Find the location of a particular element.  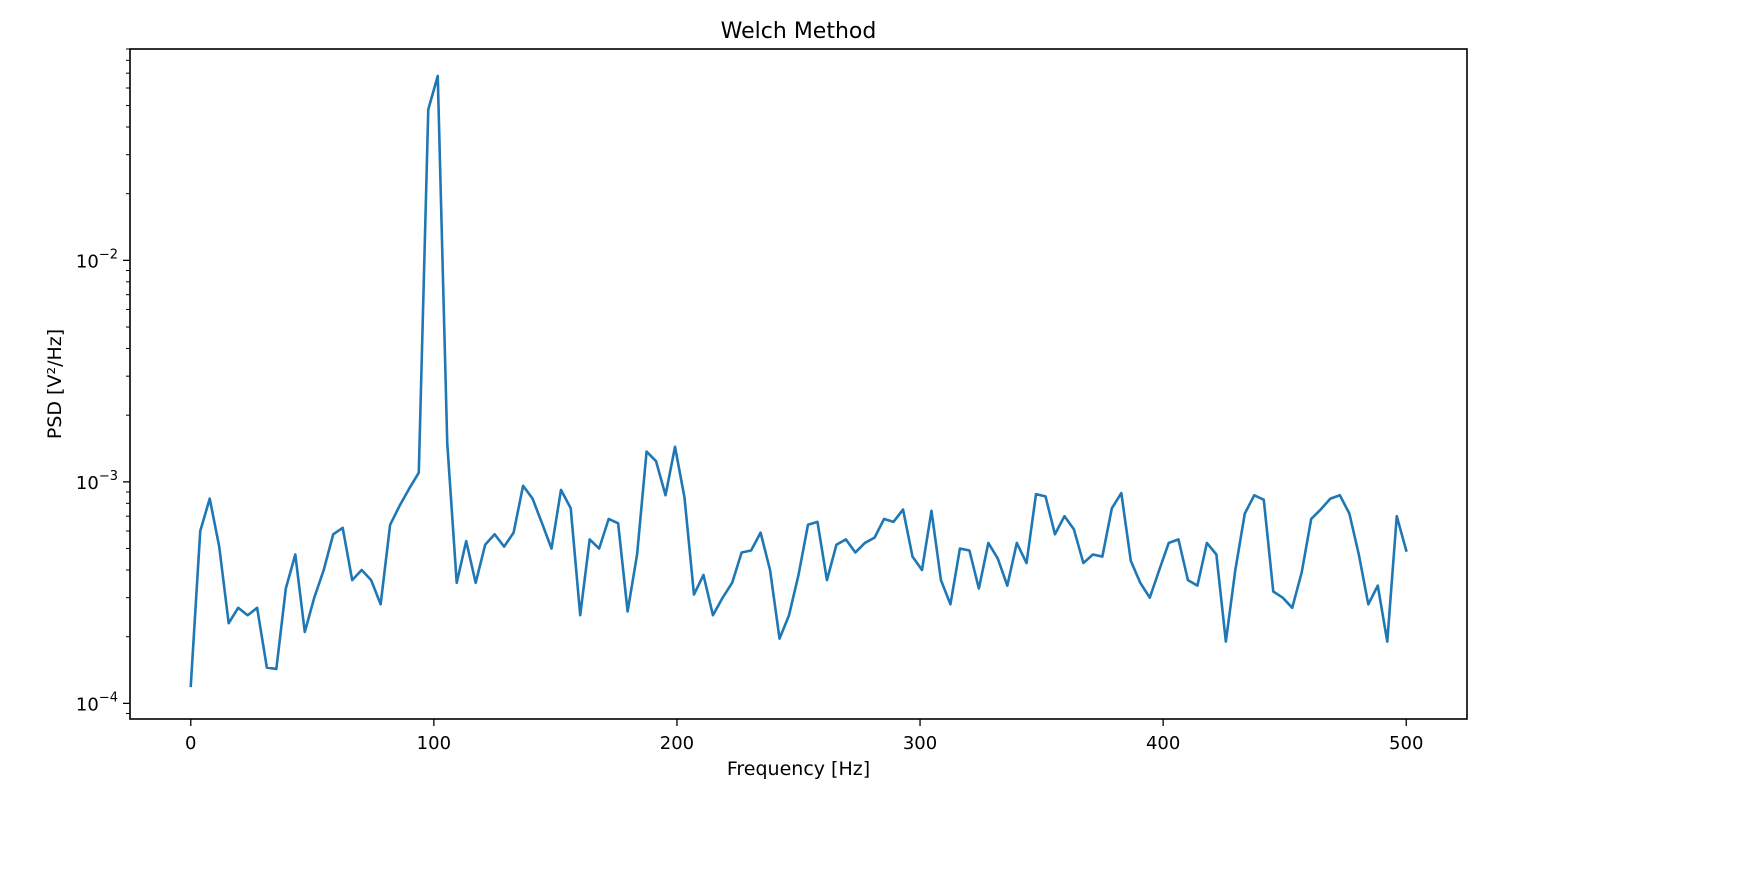

x-tick-label: 100 is located at coordinates (434, 743).